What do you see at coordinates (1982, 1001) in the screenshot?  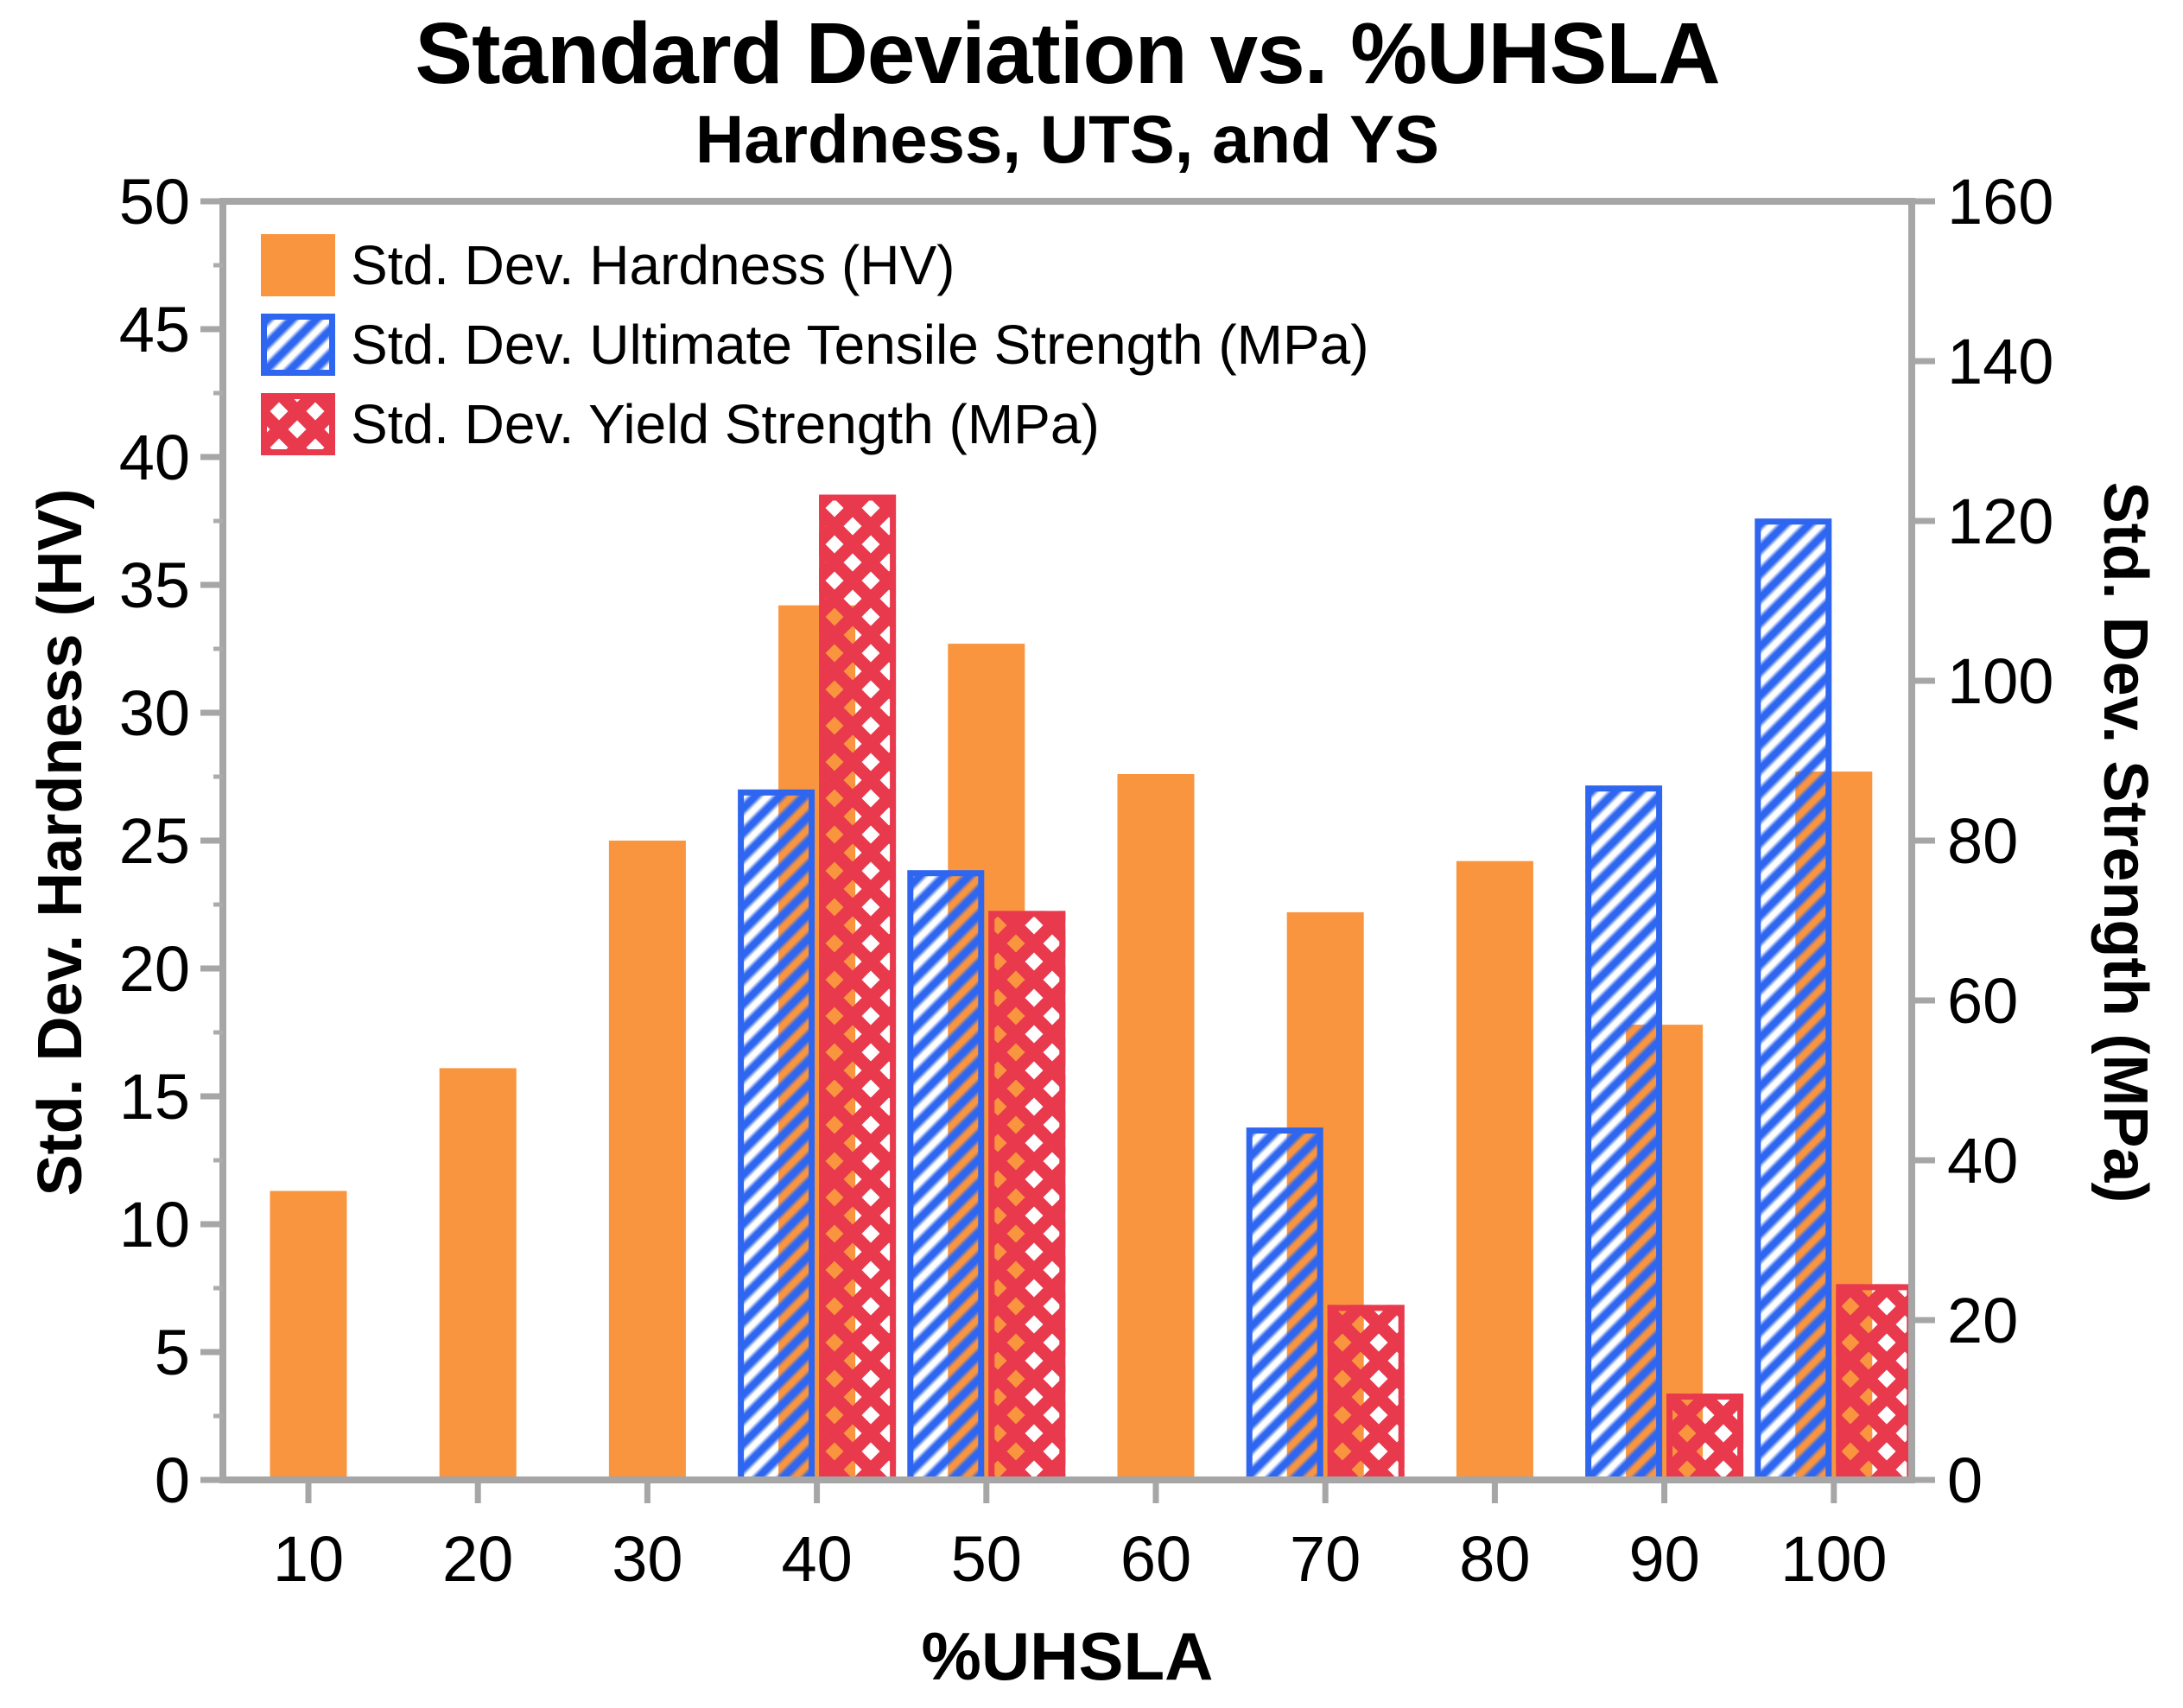 I see `y-right-tick-label: 60` at bounding box center [1982, 1001].